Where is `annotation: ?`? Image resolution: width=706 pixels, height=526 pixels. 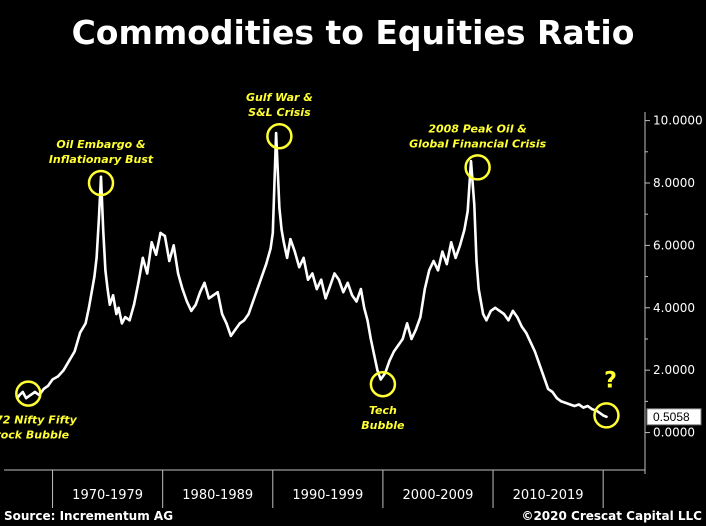
annotation: ? is located at coordinates (606, 398).